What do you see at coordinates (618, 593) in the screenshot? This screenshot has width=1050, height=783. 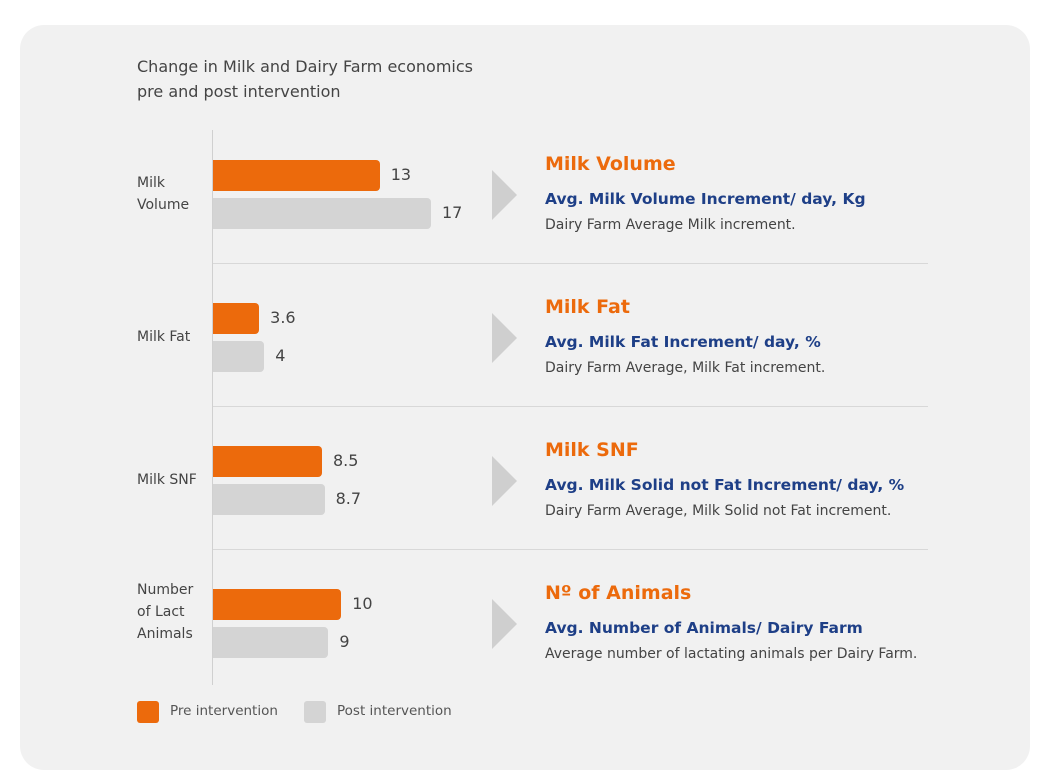 I see `detail-heading: Nº of Animals` at bounding box center [618, 593].